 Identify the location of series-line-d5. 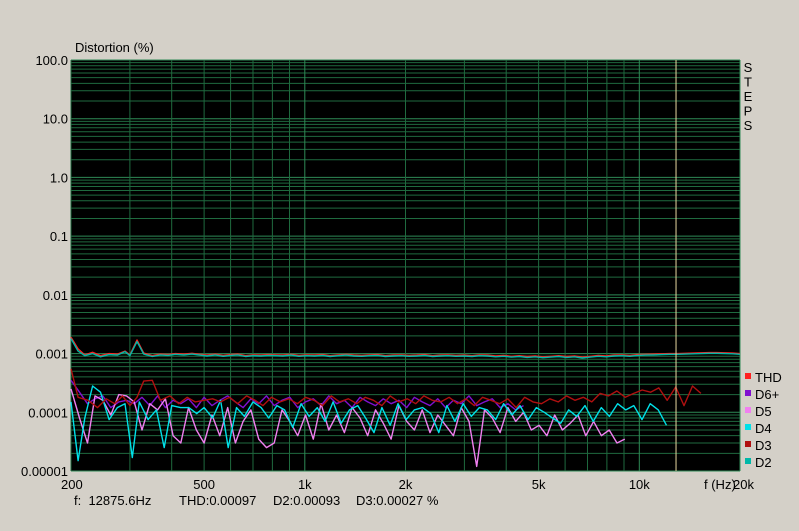
(348, 428).